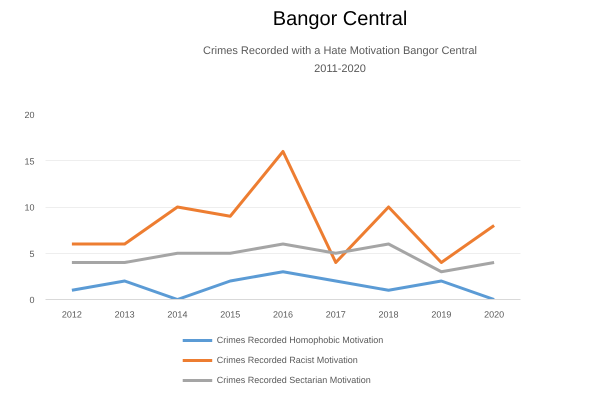 The width and height of the screenshot is (600, 401). What do you see at coordinates (230, 315) in the screenshot?
I see `x-tick-label: 2015` at bounding box center [230, 315].